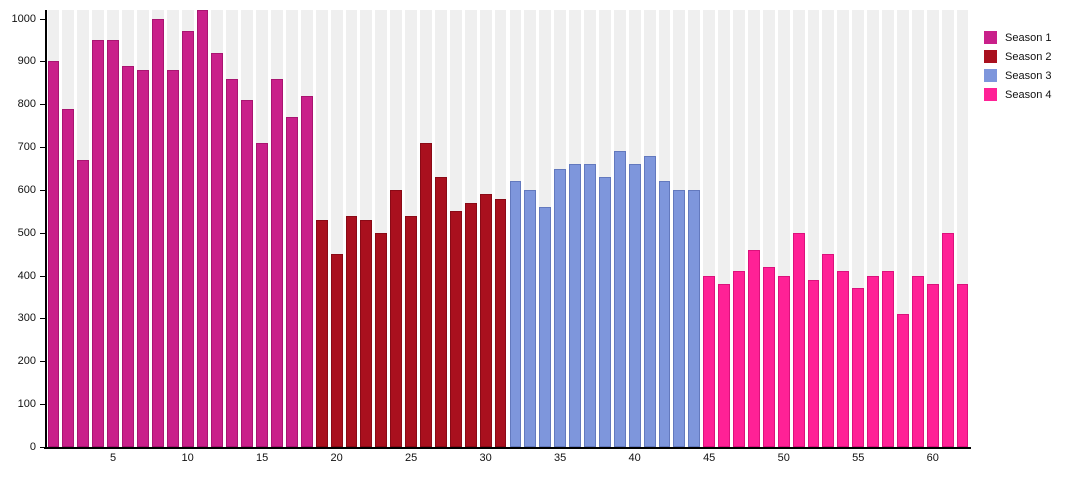 This screenshot has width=1065, height=500. Describe the element at coordinates (23, 18) in the screenshot. I see `y-tick-label-1000: 1000` at that location.